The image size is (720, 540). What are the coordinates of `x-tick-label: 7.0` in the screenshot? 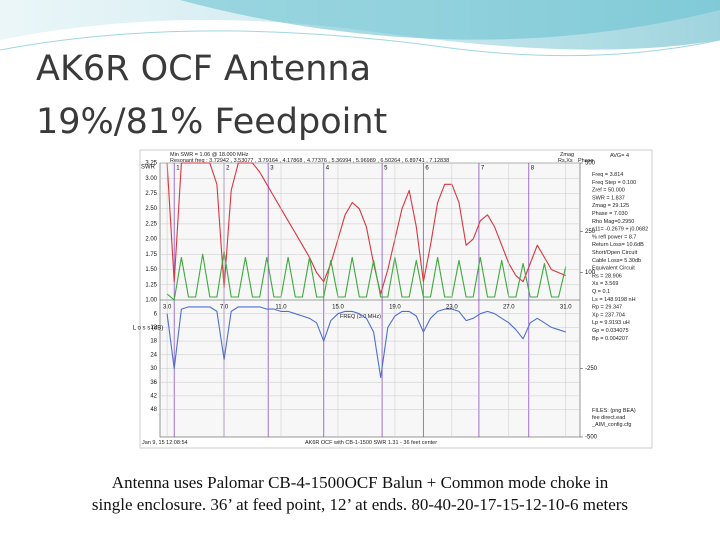 It's located at (224, 308).